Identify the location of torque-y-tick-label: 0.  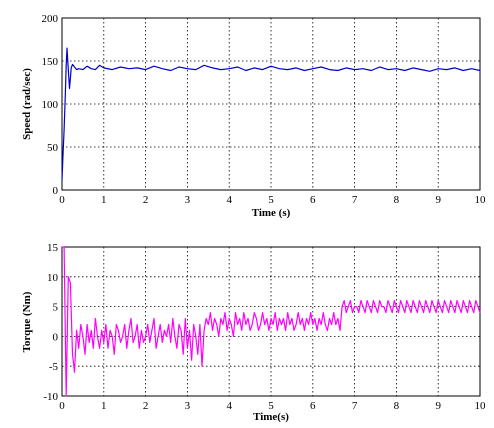
(56, 337).